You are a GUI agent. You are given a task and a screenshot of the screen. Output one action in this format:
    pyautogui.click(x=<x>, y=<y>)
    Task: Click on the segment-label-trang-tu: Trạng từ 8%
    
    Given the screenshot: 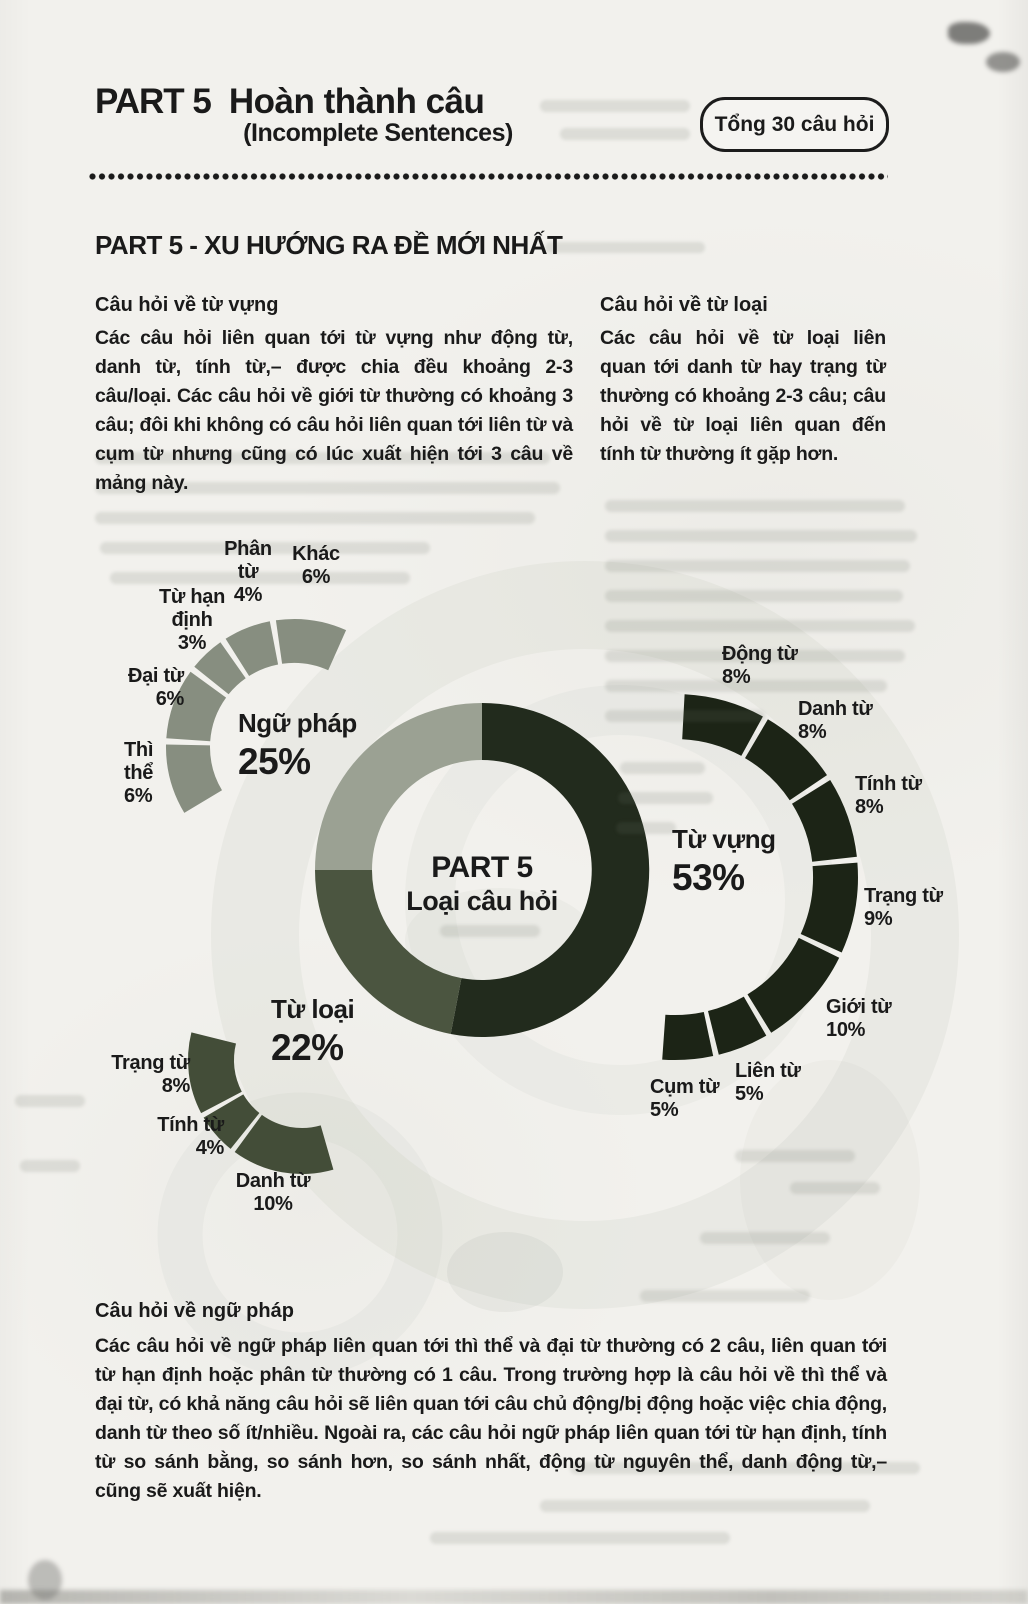 What is the action you would take?
    pyautogui.click(x=150, y=1074)
    